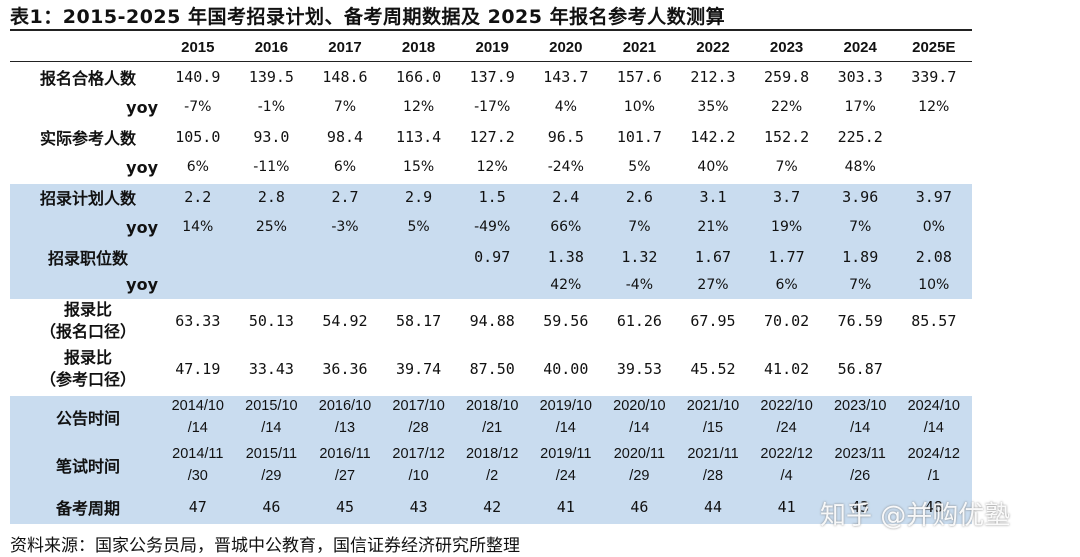 This screenshot has width=1080, height=557. I want to click on table-cell: 2018/12/2, so click(492, 465).